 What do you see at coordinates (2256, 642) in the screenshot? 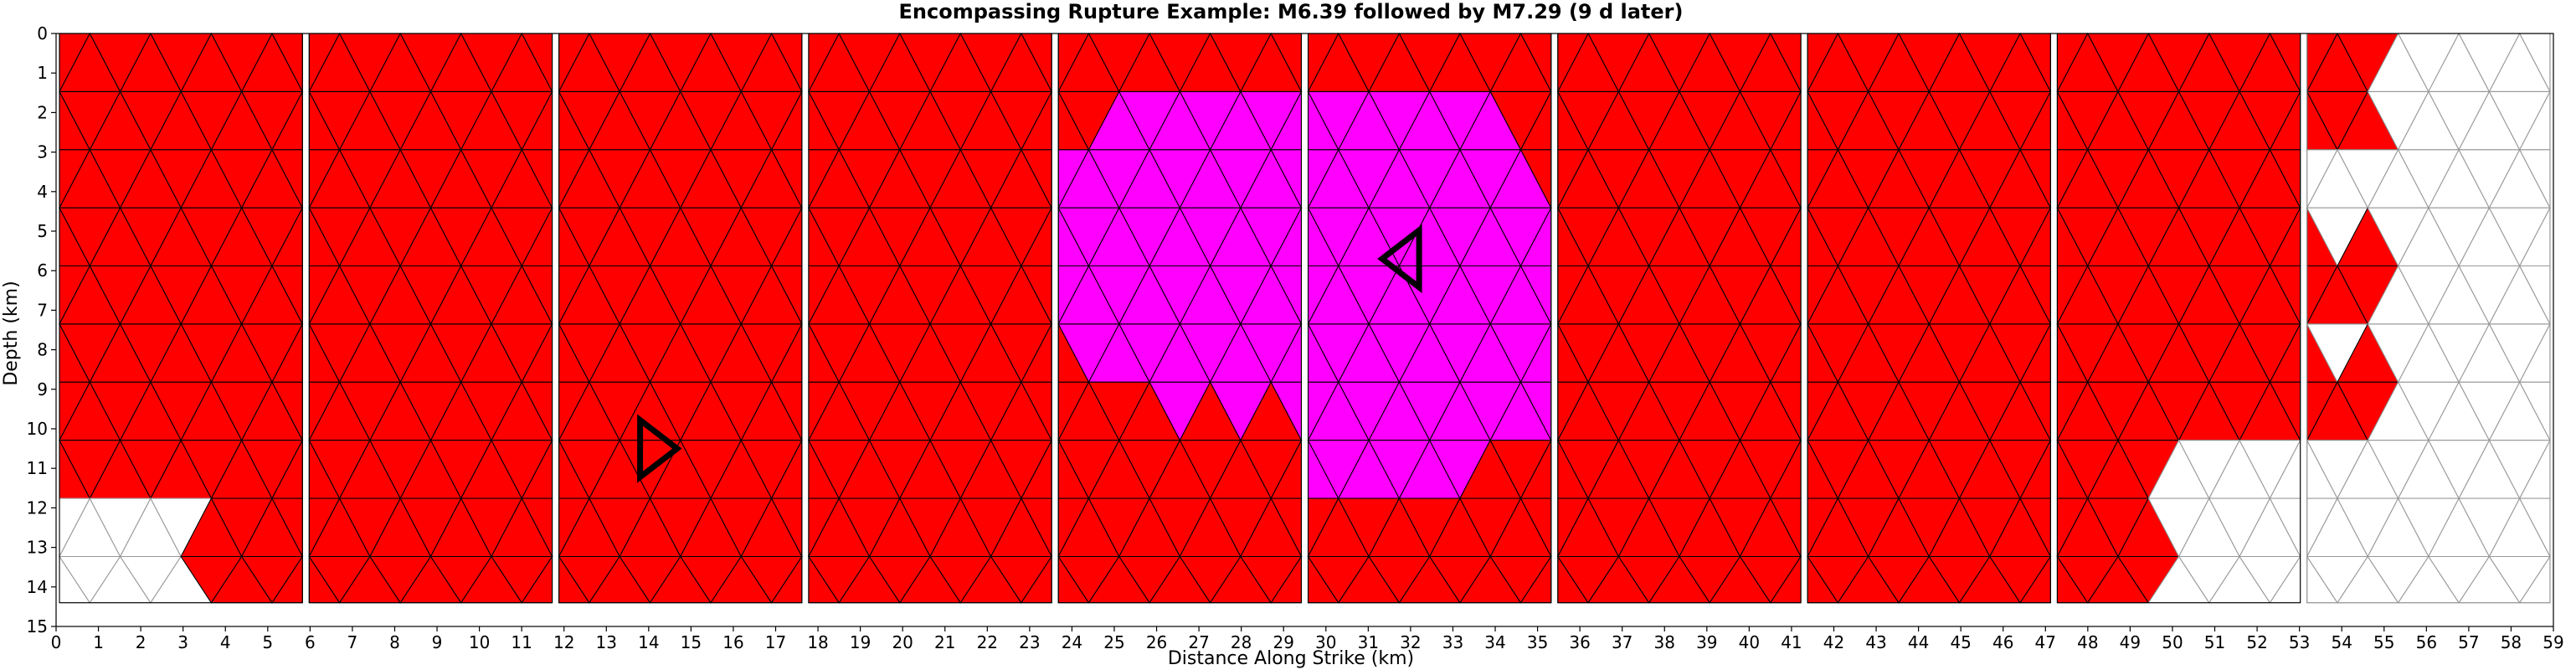
I see `x-tick-label: 52` at bounding box center [2256, 642].